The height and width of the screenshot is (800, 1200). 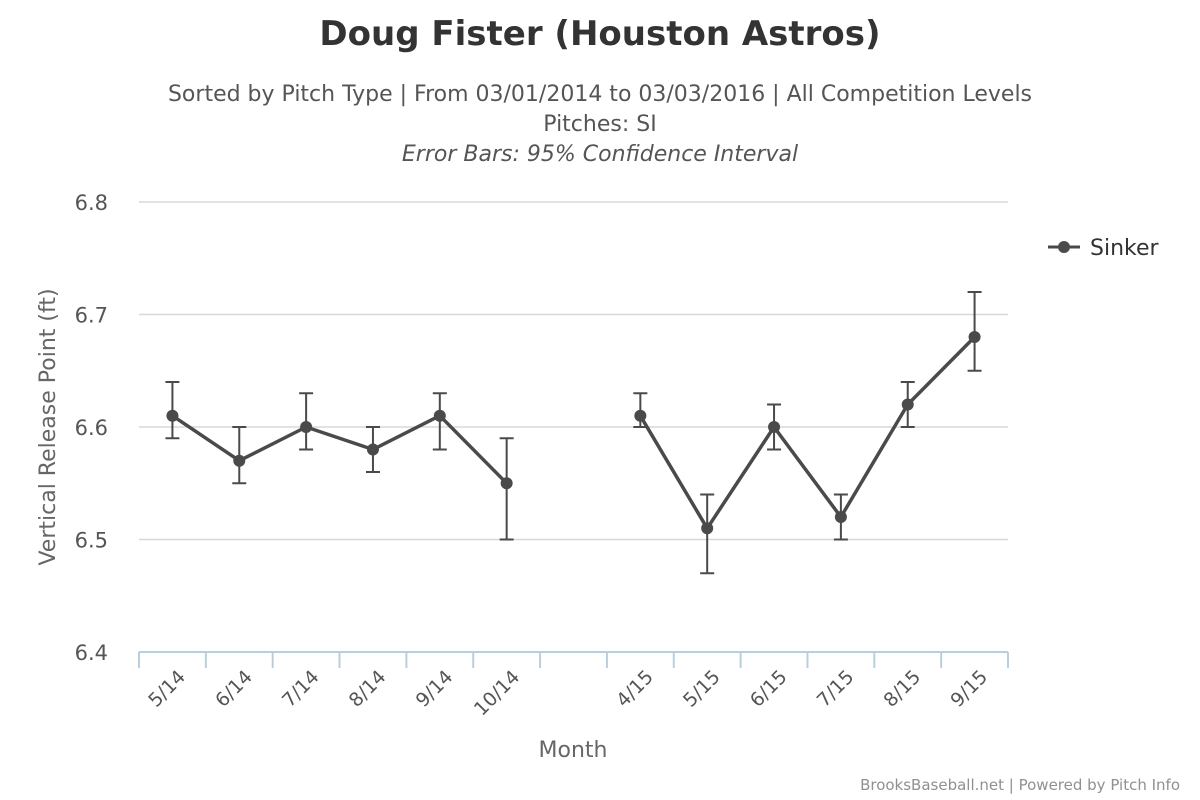 What do you see at coordinates (635, 689) in the screenshot?
I see `x-tick-label: 4/15` at bounding box center [635, 689].